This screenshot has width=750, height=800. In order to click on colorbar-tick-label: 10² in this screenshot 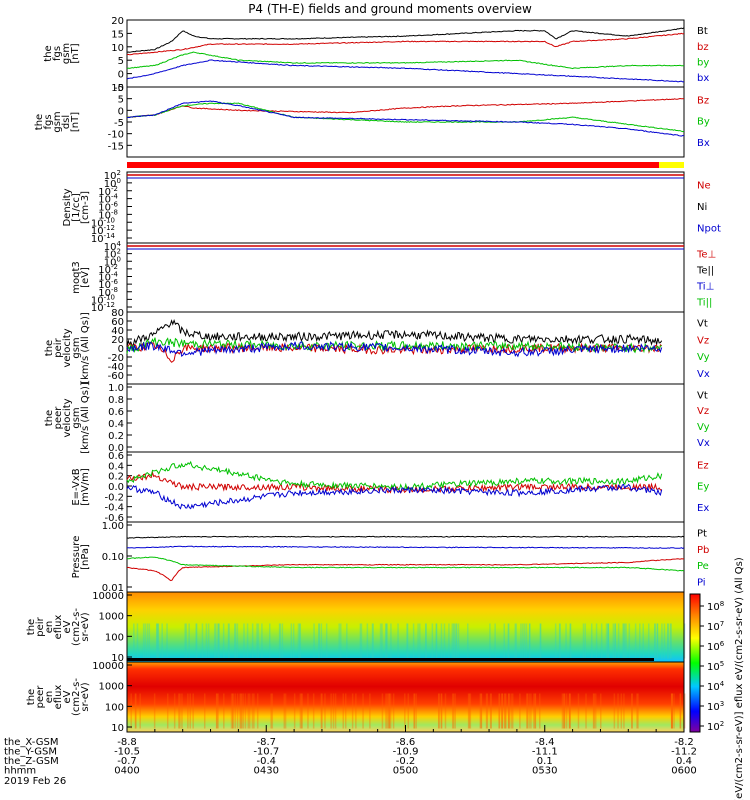, I will do `click(715, 726)`.